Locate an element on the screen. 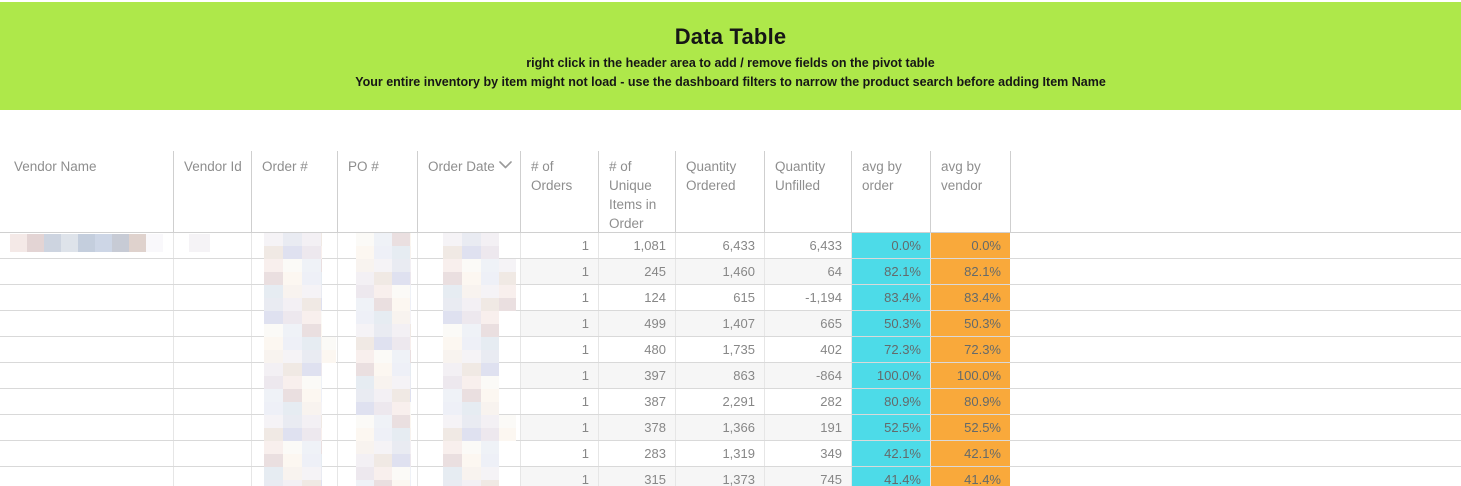 The height and width of the screenshot is (486, 1461). cell-unique-items: 1,081 is located at coordinates (636, 245).